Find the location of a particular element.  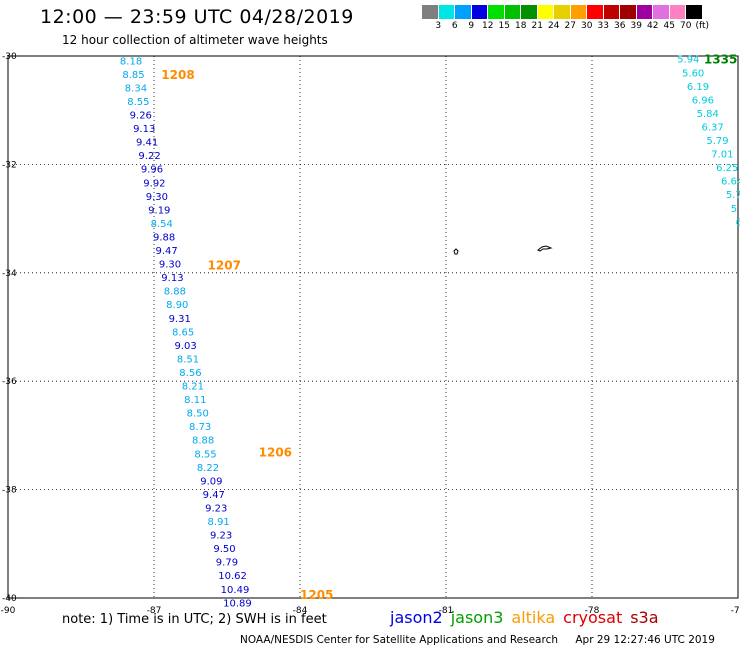

color-scale: 3 6 9 12 15 18 21 24 27 30 33 36 39 42 45 70 (ft) is located at coordinates (566, 18).